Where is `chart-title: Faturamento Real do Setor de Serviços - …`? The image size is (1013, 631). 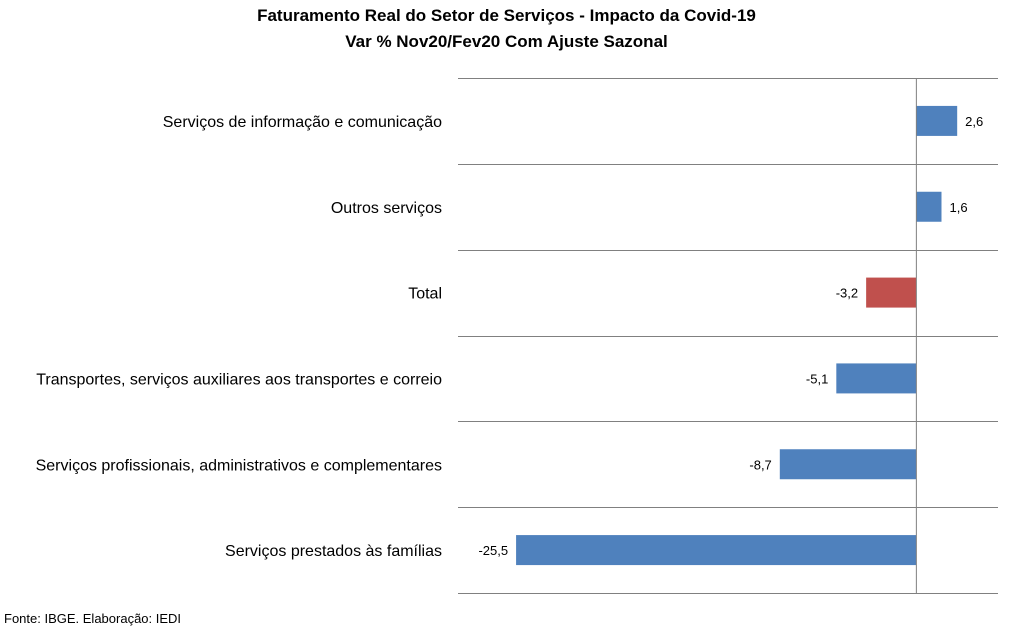
chart-title: Faturamento Real do Setor de Serviços - … is located at coordinates (506, 15).